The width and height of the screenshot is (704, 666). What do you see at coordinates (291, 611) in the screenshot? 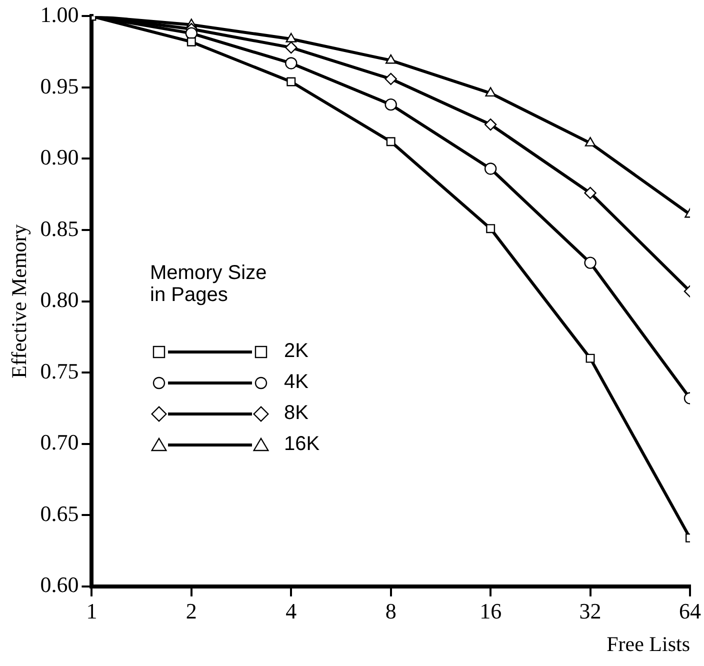
I see `x-tick-label: 4` at bounding box center [291, 611].